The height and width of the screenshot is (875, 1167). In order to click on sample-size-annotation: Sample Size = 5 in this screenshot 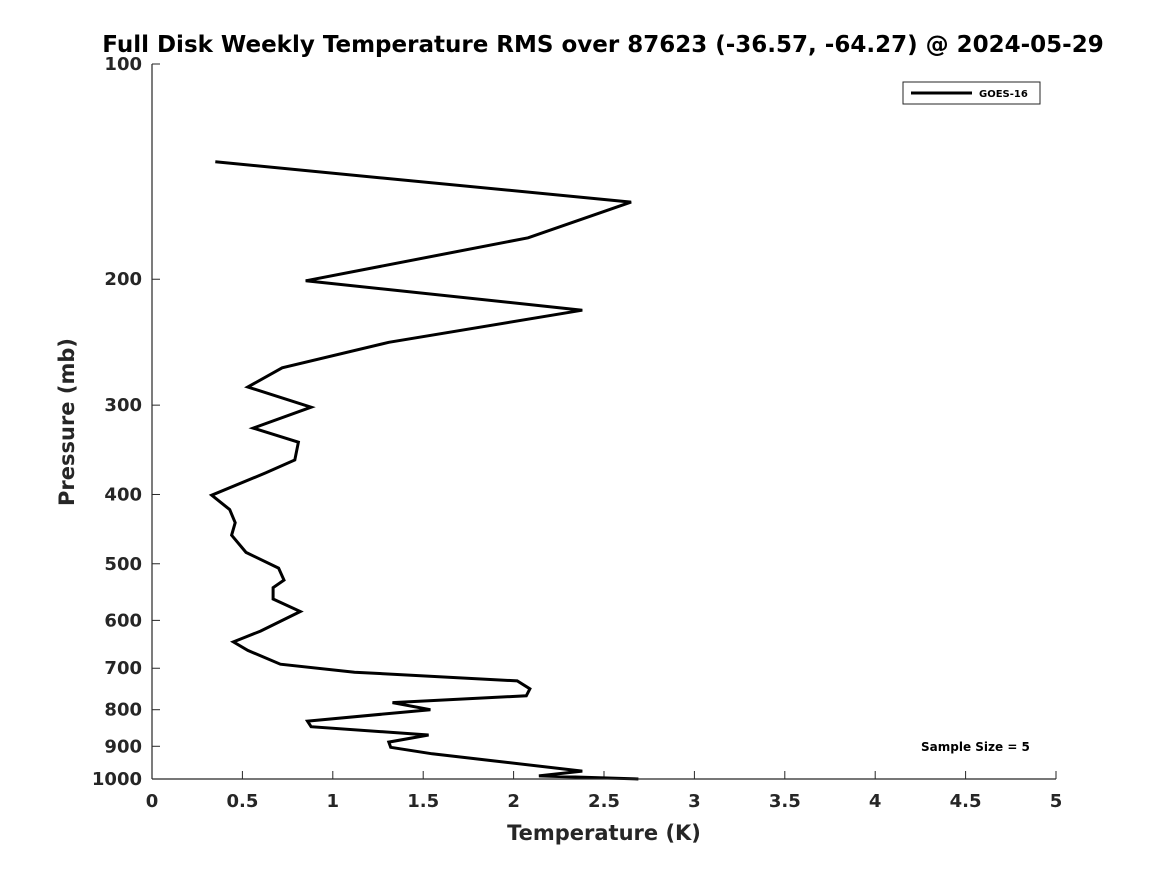, I will do `click(975, 747)`.